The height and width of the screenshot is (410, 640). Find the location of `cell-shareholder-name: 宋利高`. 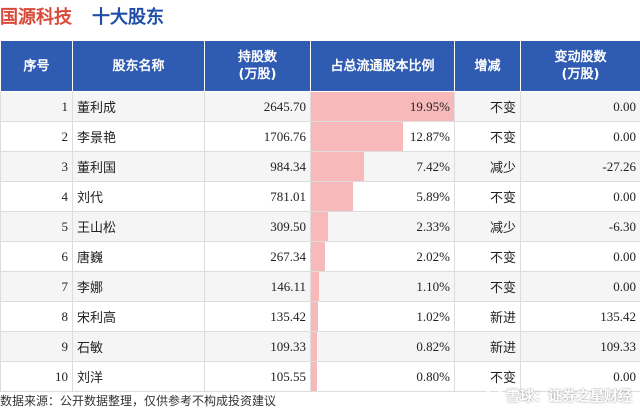

cell-shareholder-name: 宋利高 is located at coordinates (138, 316).